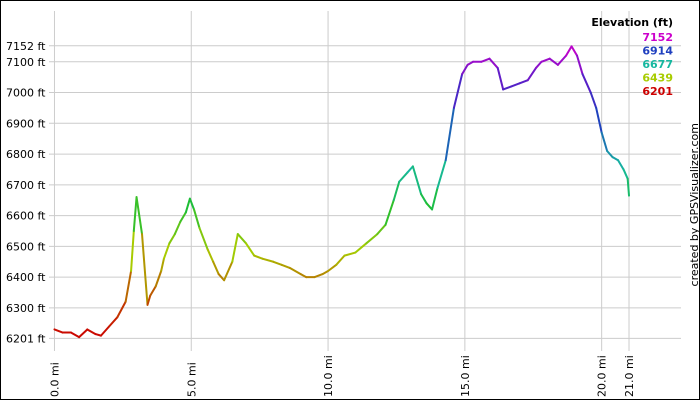  What do you see at coordinates (657, 91) in the screenshot?
I see `legend-entry-4: 6201` at bounding box center [657, 91].